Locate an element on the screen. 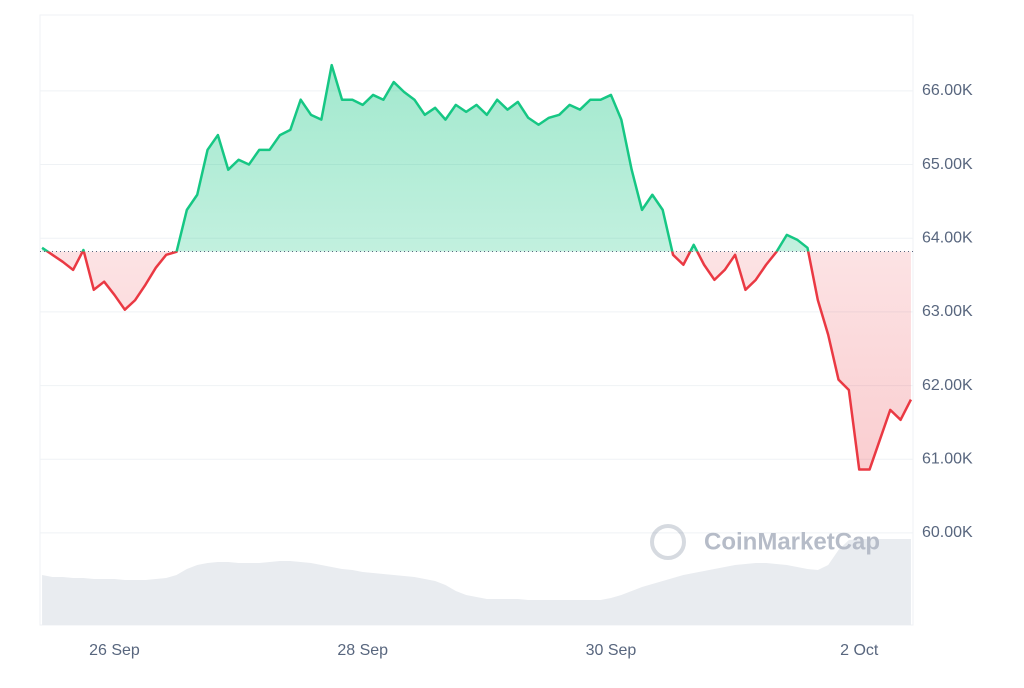  y-tick-label: 63.00K is located at coordinates (947, 311).